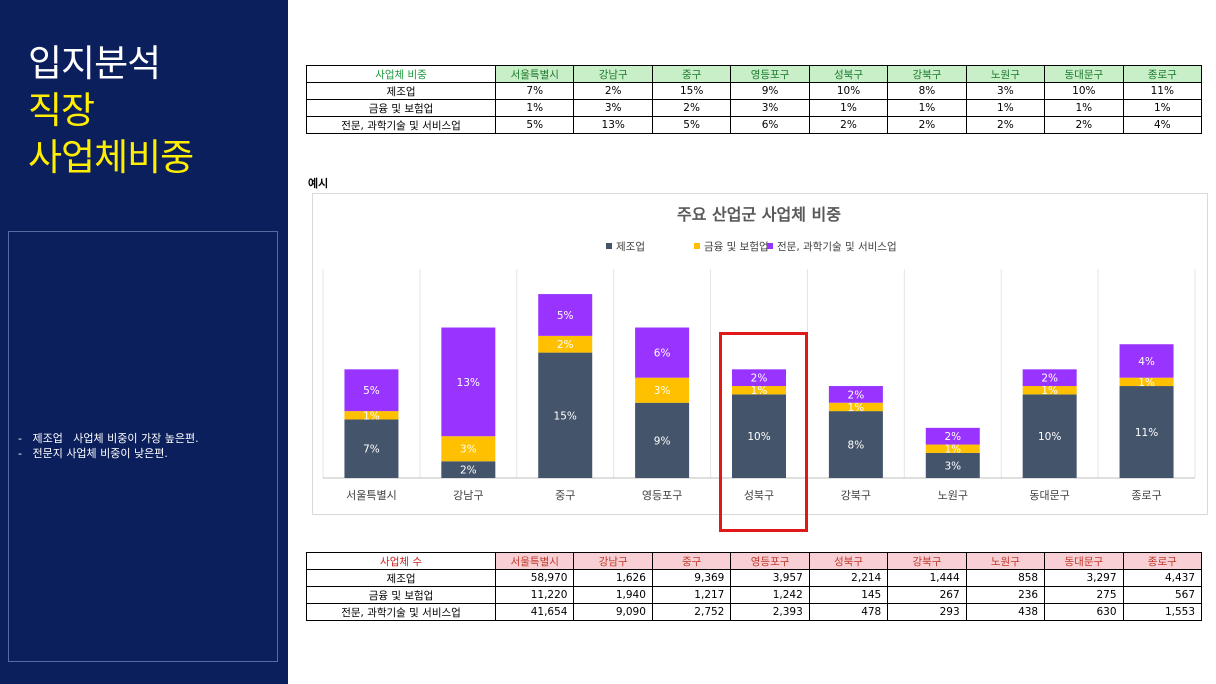 The width and height of the screenshot is (1216, 684). I want to click on table-cell: 7%, so click(535, 91).